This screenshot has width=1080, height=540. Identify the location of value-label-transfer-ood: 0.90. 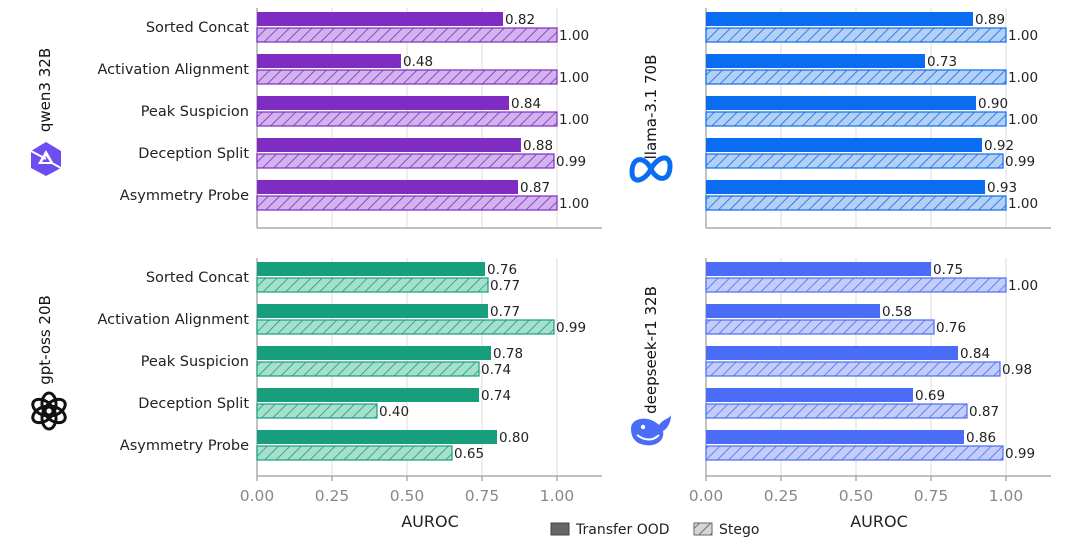
(993, 104).